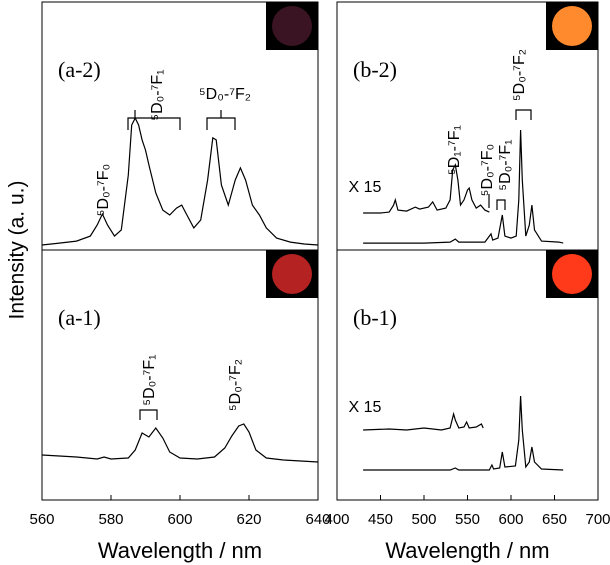 This screenshot has width=610, height=565. I want to click on x-tick-label: 560, so click(41, 519).